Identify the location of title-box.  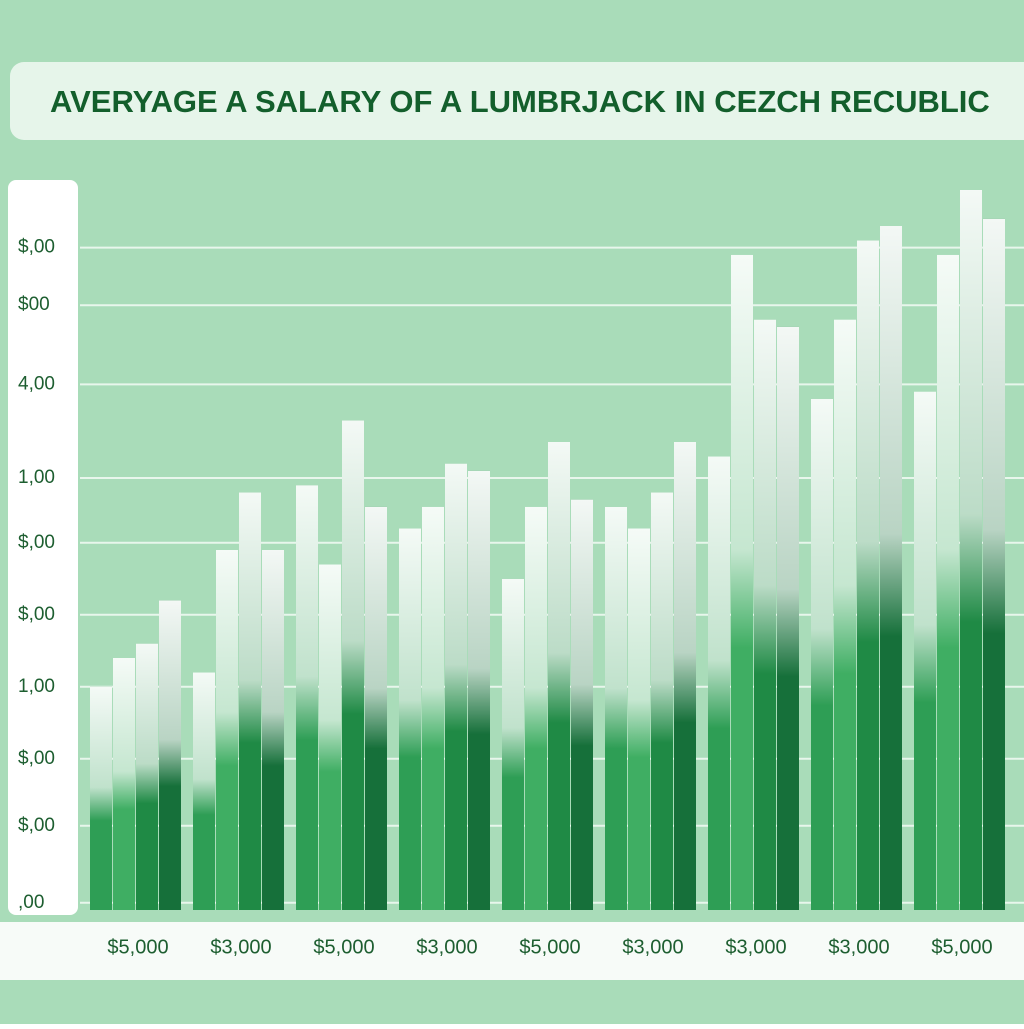
(517, 101).